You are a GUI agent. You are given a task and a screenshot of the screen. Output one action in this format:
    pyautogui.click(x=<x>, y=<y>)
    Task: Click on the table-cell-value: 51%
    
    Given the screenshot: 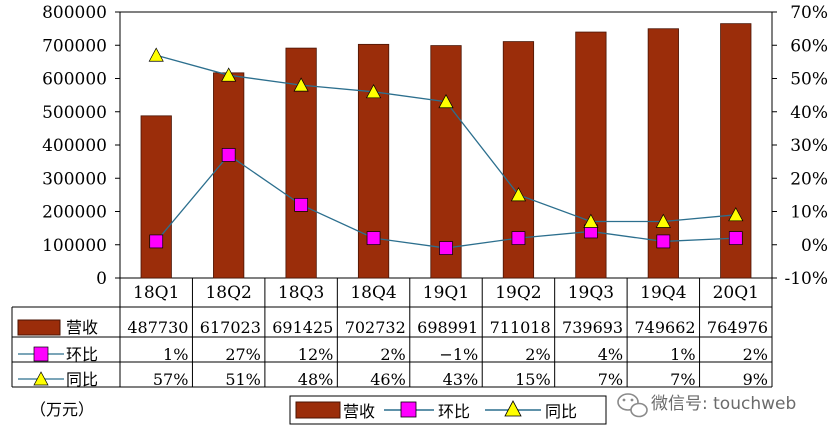 What is the action you would take?
    pyautogui.click(x=243, y=379)
    